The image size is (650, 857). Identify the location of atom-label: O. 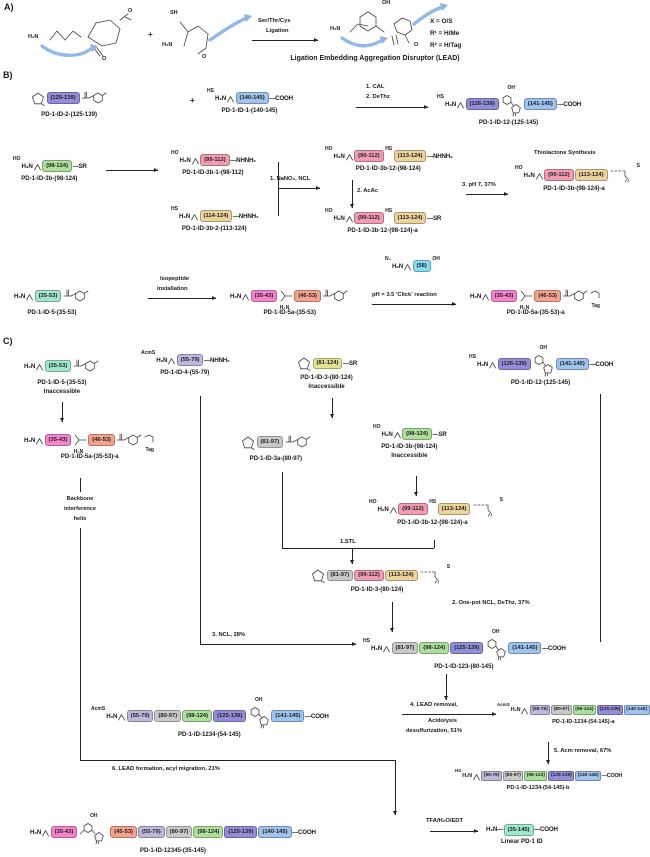
(104, 59).